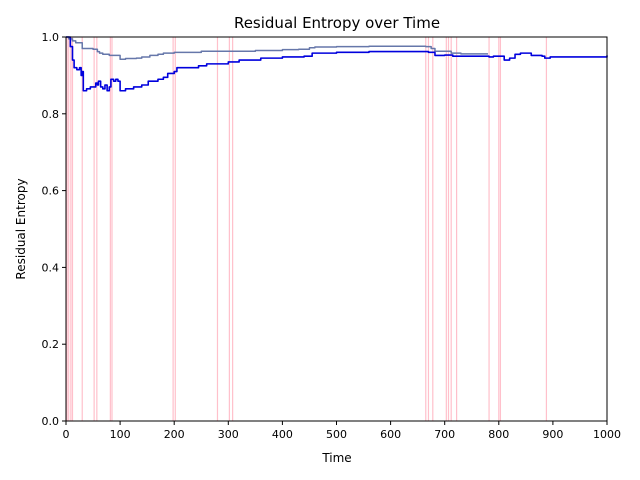 The height and width of the screenshot is (480, 640). I want to click on x-tick-label-6: 600, so click(390, 434).